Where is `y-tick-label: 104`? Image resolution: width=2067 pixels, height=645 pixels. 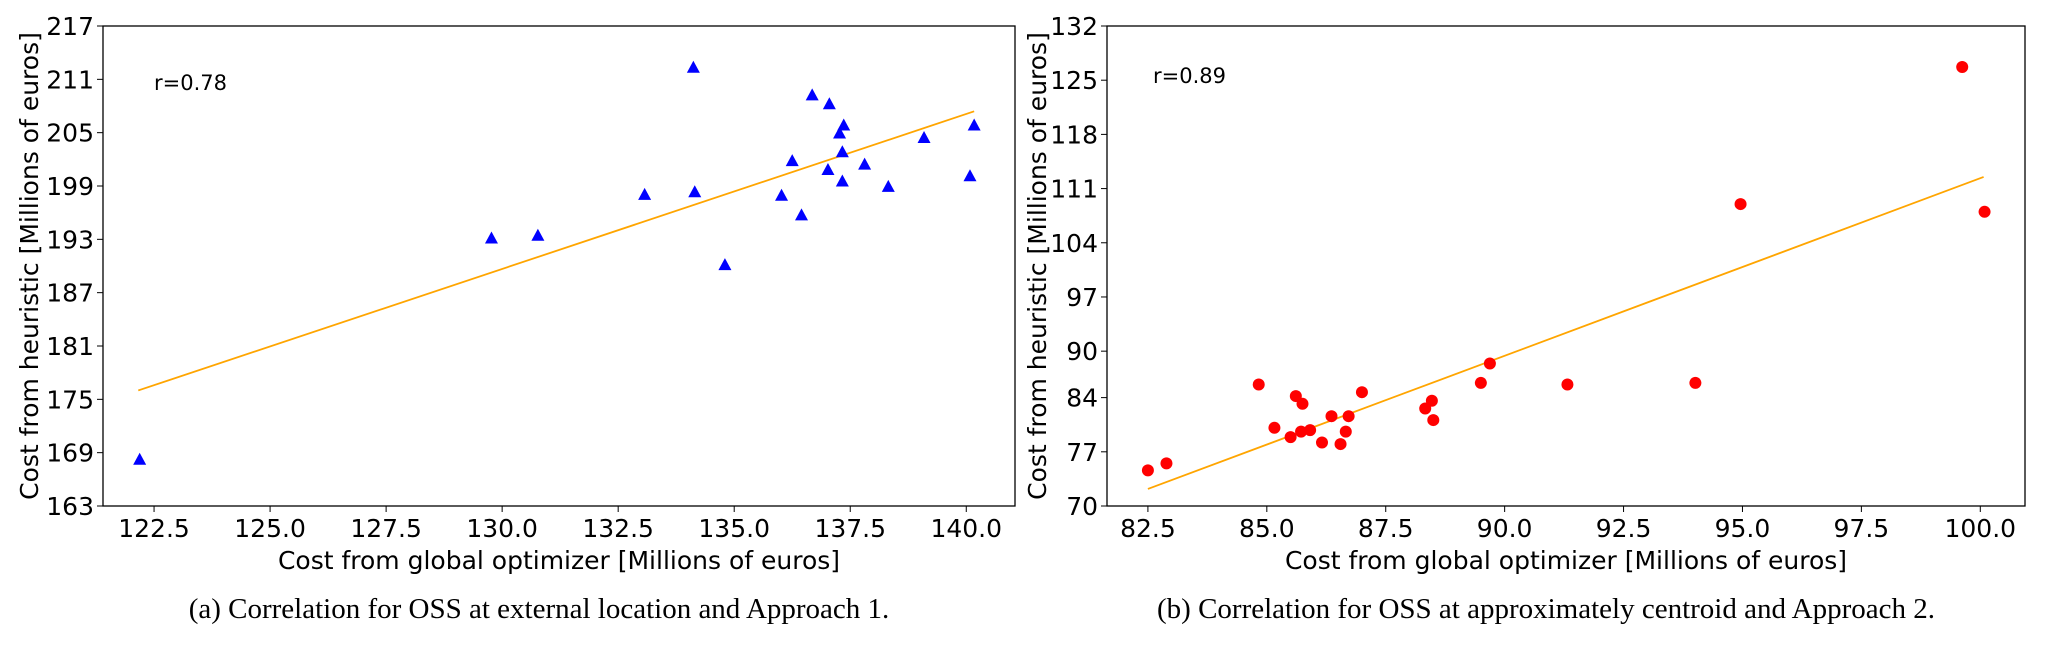 y-tick-label: 104 is located at coordinates (1074, 243).